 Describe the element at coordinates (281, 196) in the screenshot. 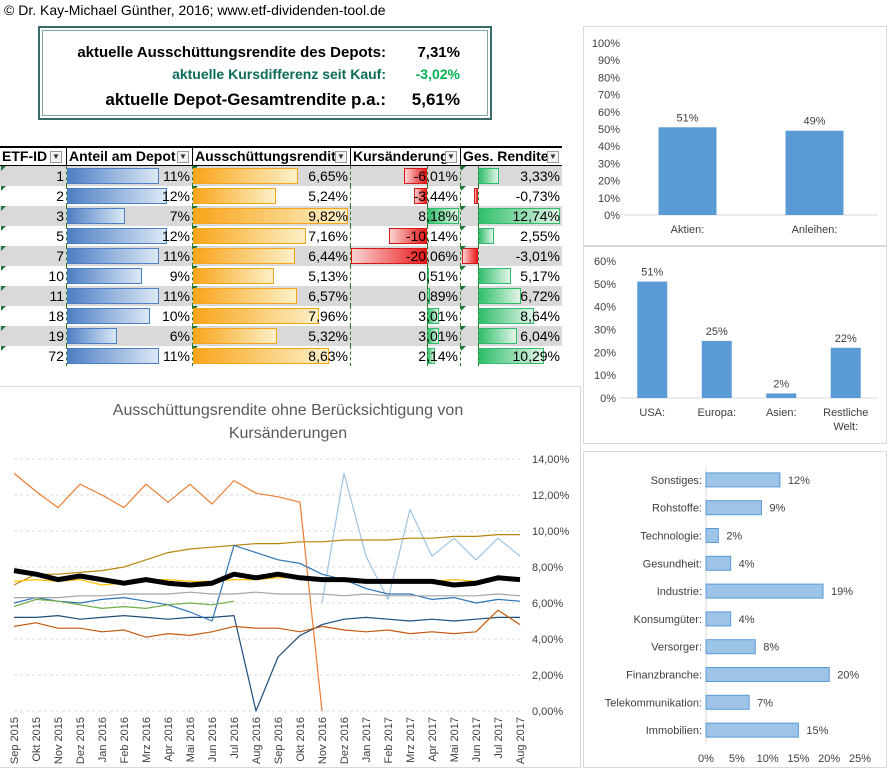

I see `table-row: 2 12% 5,24% -3,44% -0,73%` at that location.